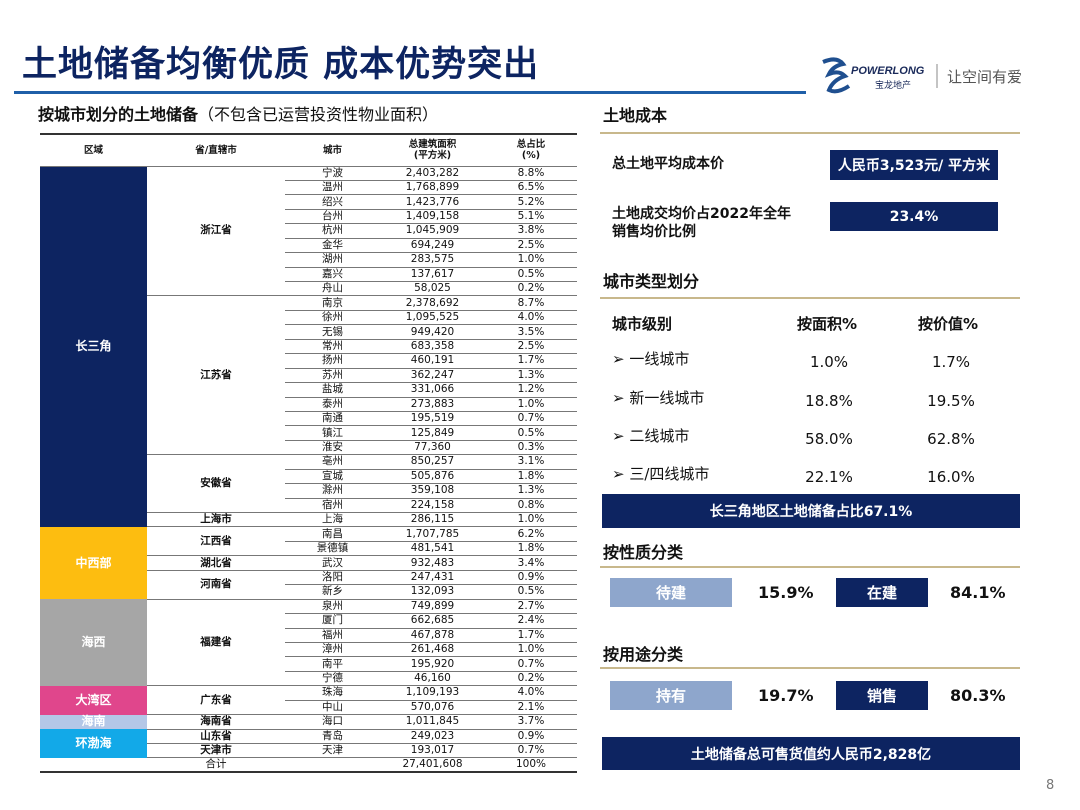  Describe the element at coordinates (216, 751) in the screenshot. I see `province-cell: 天津市` at that location.